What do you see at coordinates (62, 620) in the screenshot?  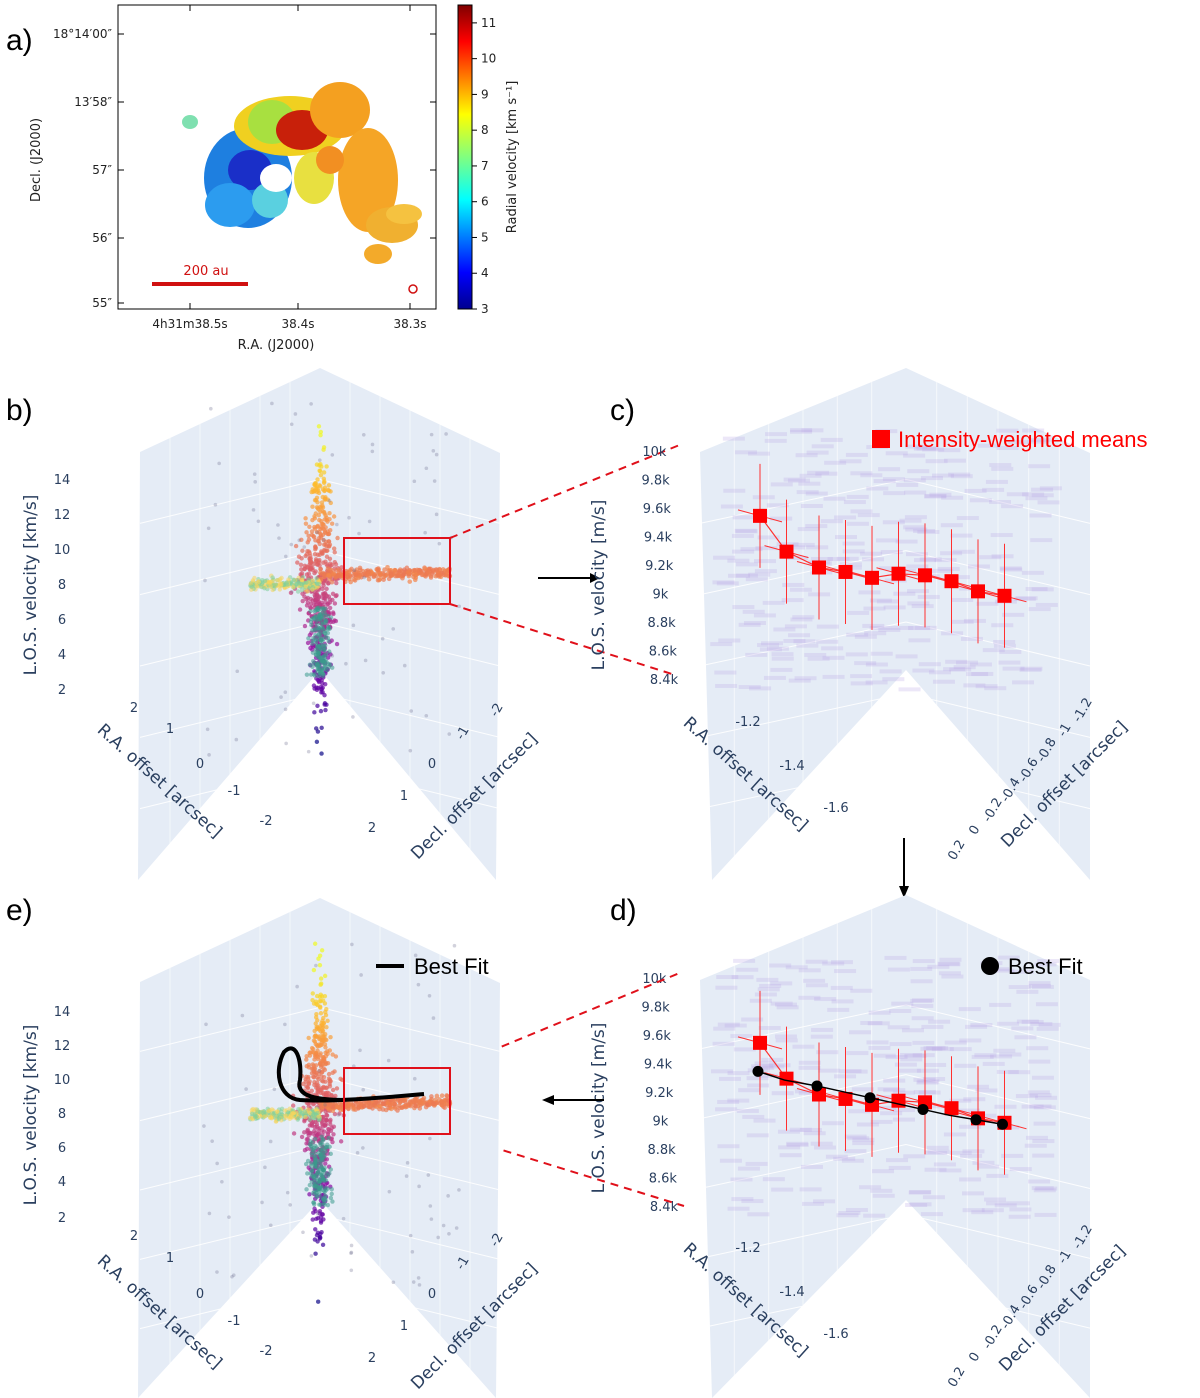 I see `panel-b-ztick: 6` at bounding box center [62, 620].